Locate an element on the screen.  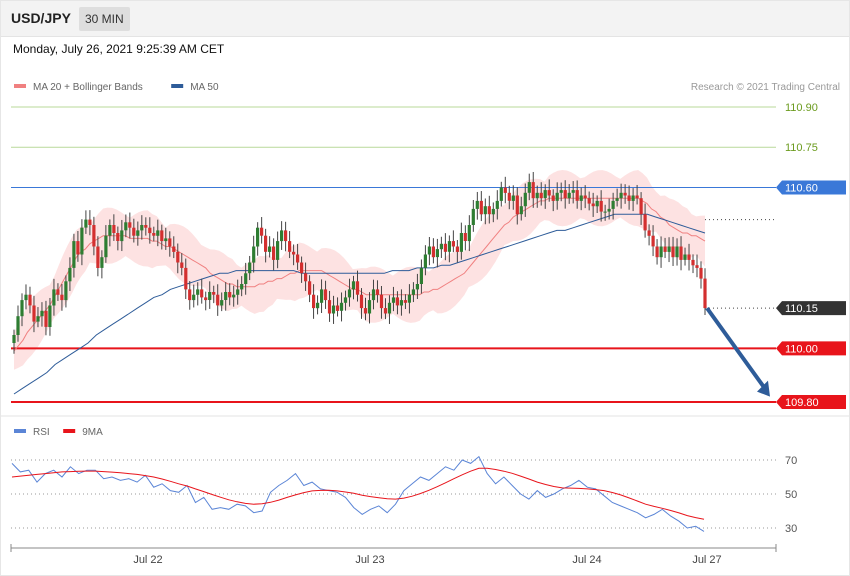
x-tick-label: Jul 23 is located at coordinates (369, 560).